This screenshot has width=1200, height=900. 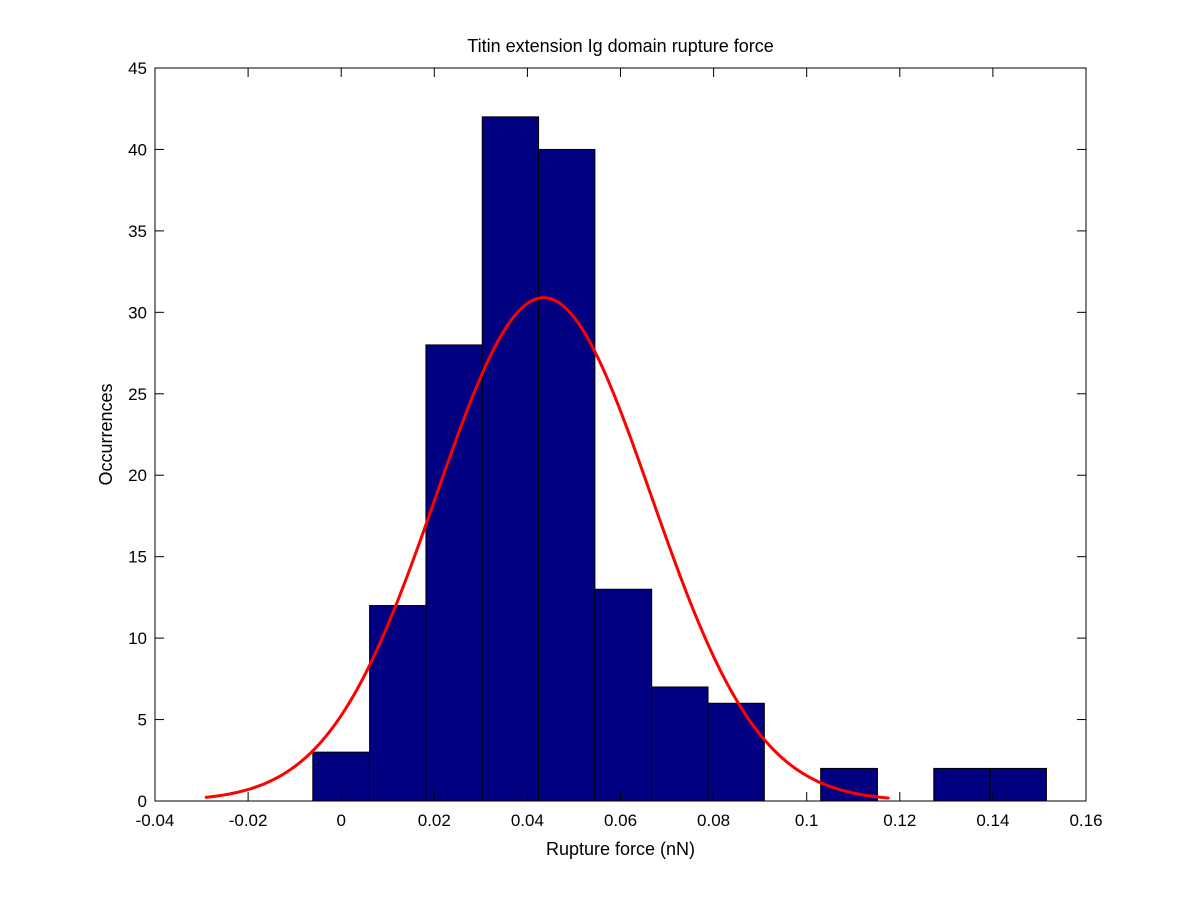 I want to click on x-tick-label: 0.08, so click(x=713, y=820).